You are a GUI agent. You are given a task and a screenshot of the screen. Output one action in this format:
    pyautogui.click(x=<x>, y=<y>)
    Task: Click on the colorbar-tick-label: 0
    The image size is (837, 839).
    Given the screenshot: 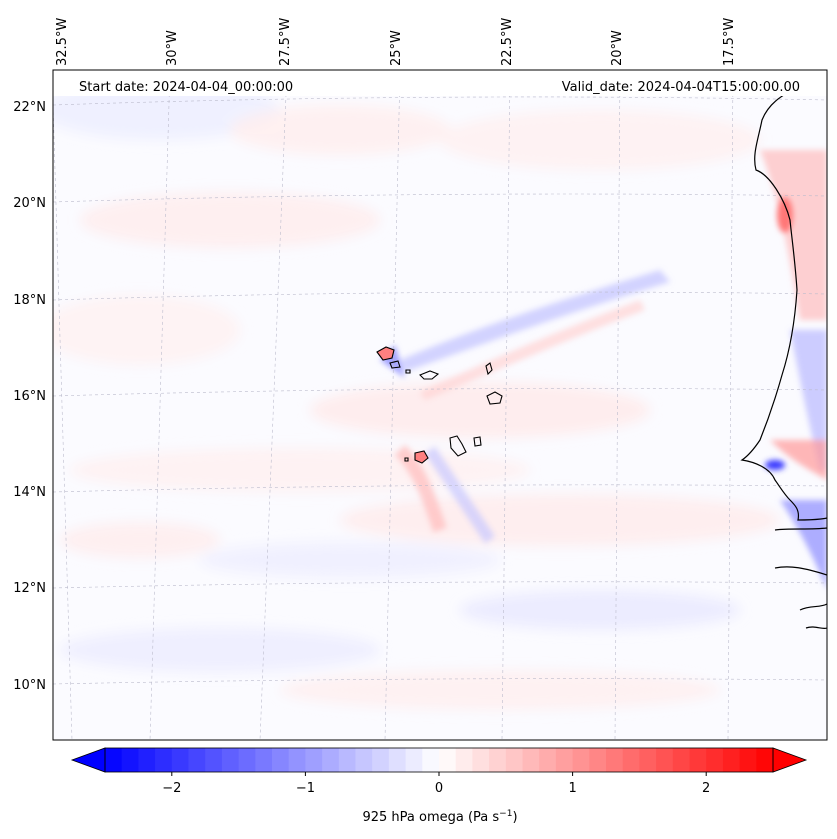 What is the action you would take?
    pyautogui.click(x=439, y=788)
    